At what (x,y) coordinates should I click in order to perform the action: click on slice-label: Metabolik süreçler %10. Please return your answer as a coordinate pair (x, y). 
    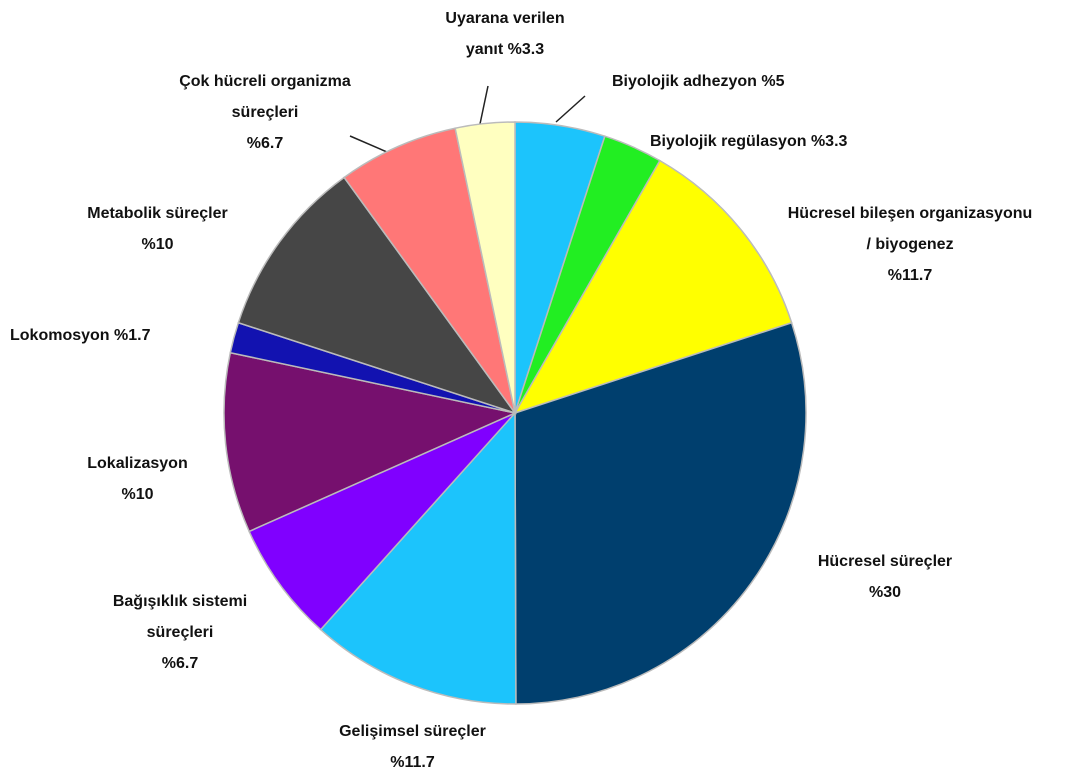
    Looking at the image, I should click on (157, 229).